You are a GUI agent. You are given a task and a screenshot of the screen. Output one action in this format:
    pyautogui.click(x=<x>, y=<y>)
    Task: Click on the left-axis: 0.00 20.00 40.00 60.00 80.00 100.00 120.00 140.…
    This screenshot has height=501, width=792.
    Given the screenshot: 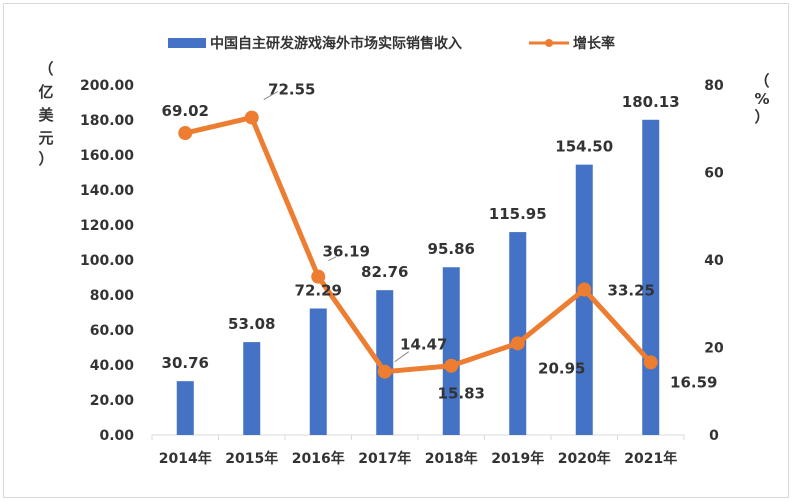 What is the action you would take?
    pyautogui.click(x=107, y=261)
    